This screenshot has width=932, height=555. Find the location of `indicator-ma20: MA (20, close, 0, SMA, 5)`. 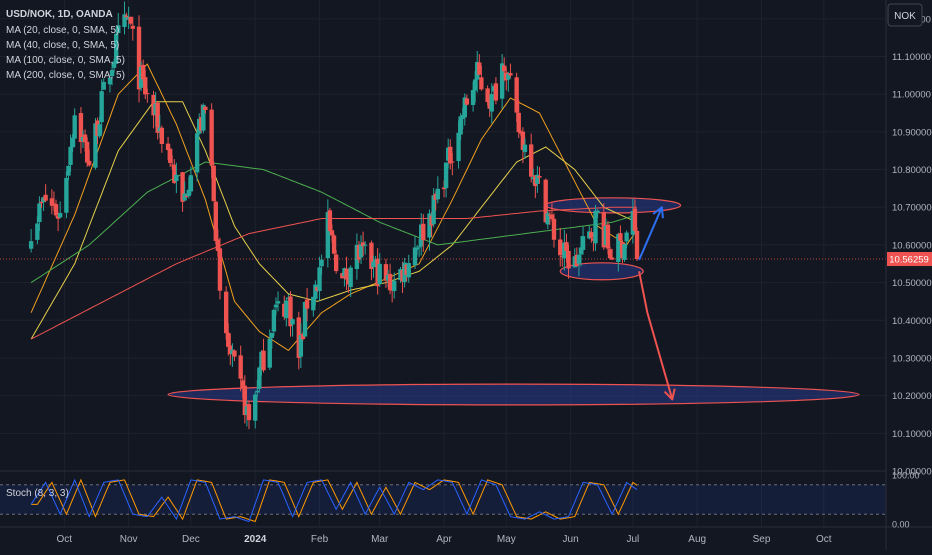

indicator-ma20: MA (20, close, 0, SMA, 5) is located at coordinates (63, 30).